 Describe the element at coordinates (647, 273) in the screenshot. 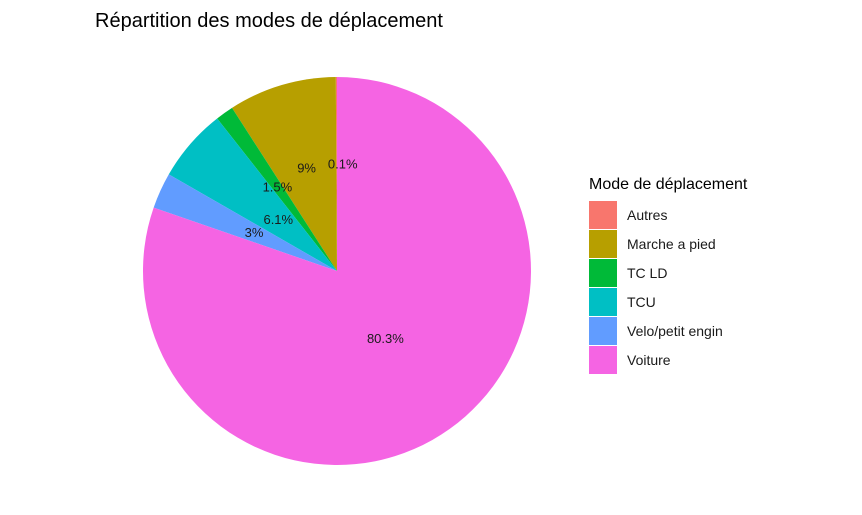

I see `legend-label: TC LD` at that location.